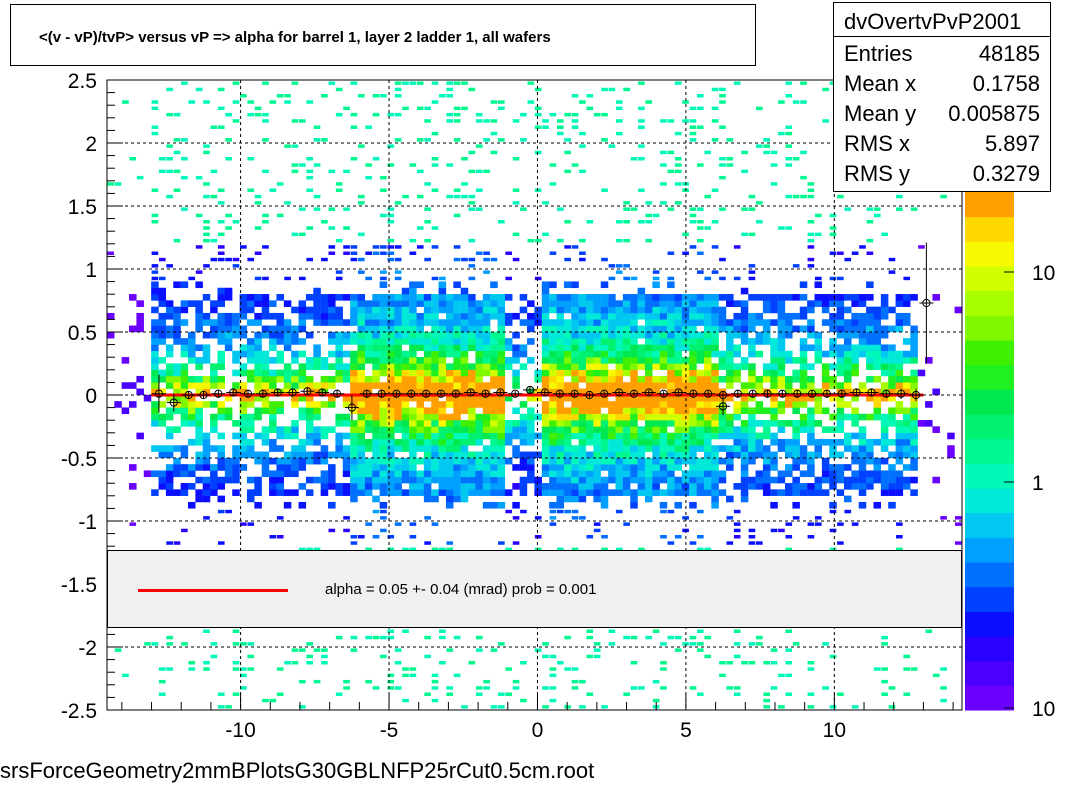  I want to click on y-tick-label: -0.5, so click(79, 459).